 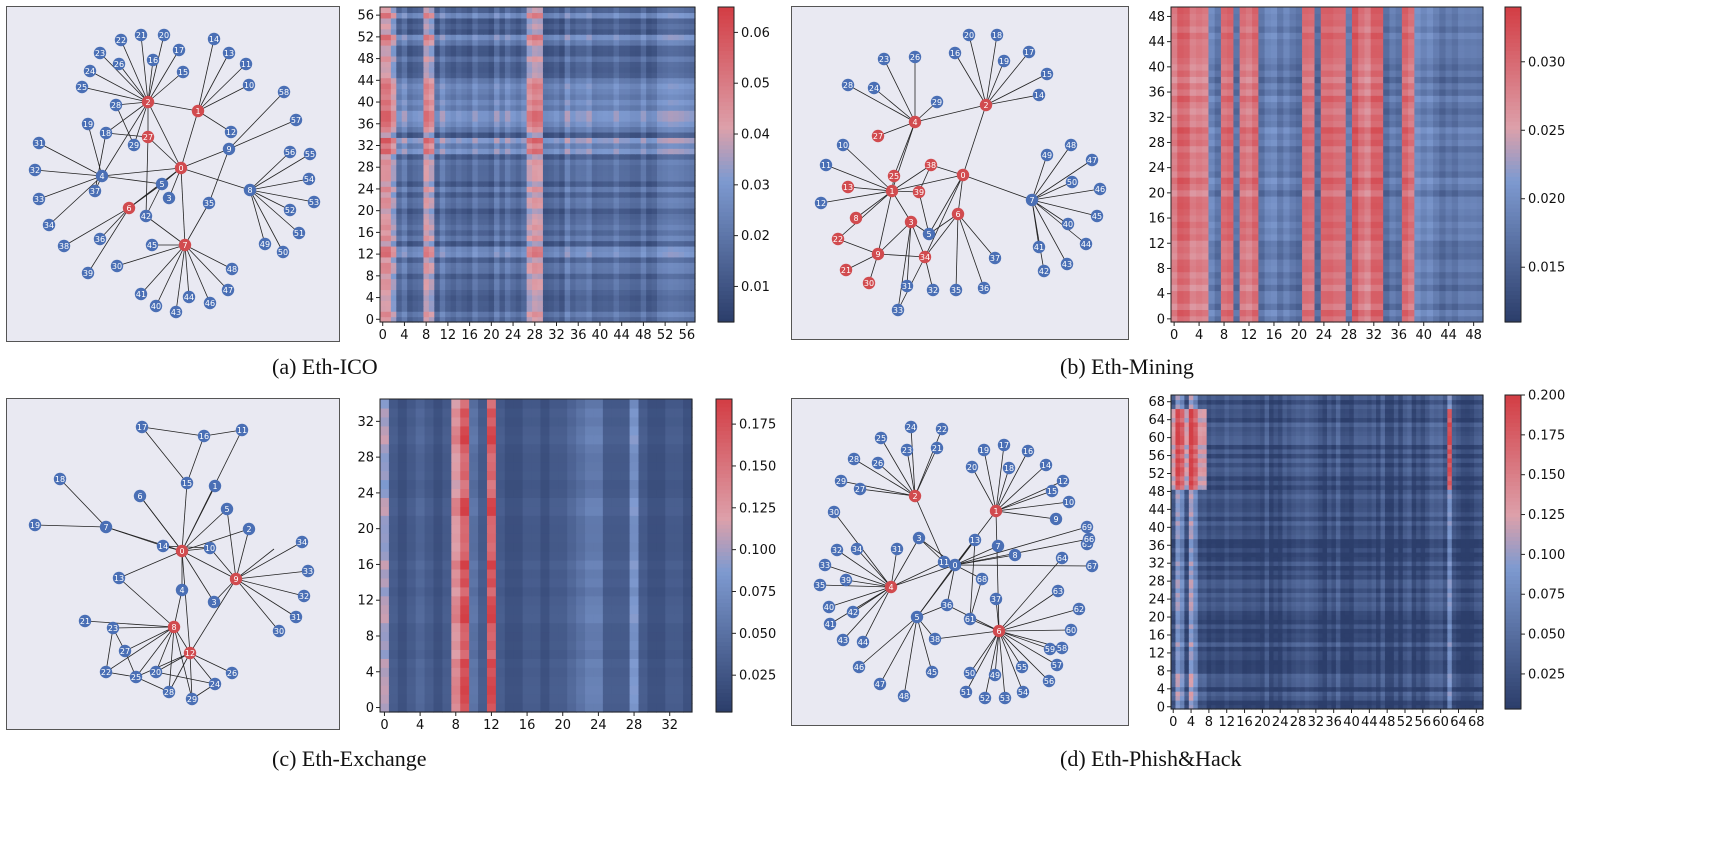 What do you see at coordinates (878, 136) in the screenshot?
I see `graph-node: 27` at bounding box center [878, 136].